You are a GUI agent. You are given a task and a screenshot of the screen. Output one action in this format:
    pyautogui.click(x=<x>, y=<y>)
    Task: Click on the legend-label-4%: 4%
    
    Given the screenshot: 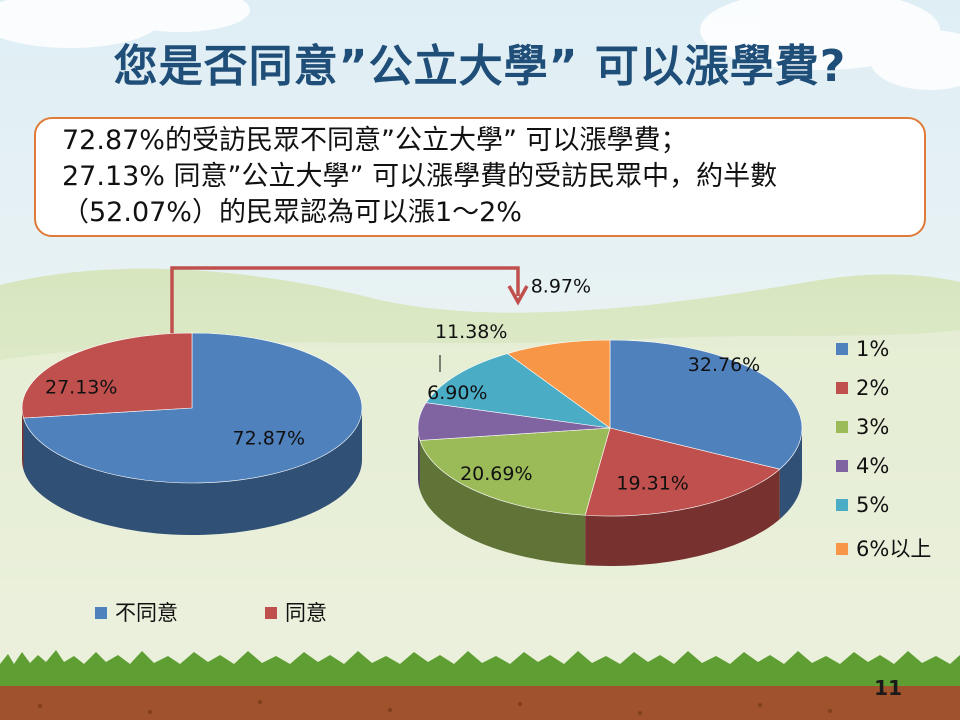 What is the action you would take?
    pyautogui.click(x=872, y=466)
    